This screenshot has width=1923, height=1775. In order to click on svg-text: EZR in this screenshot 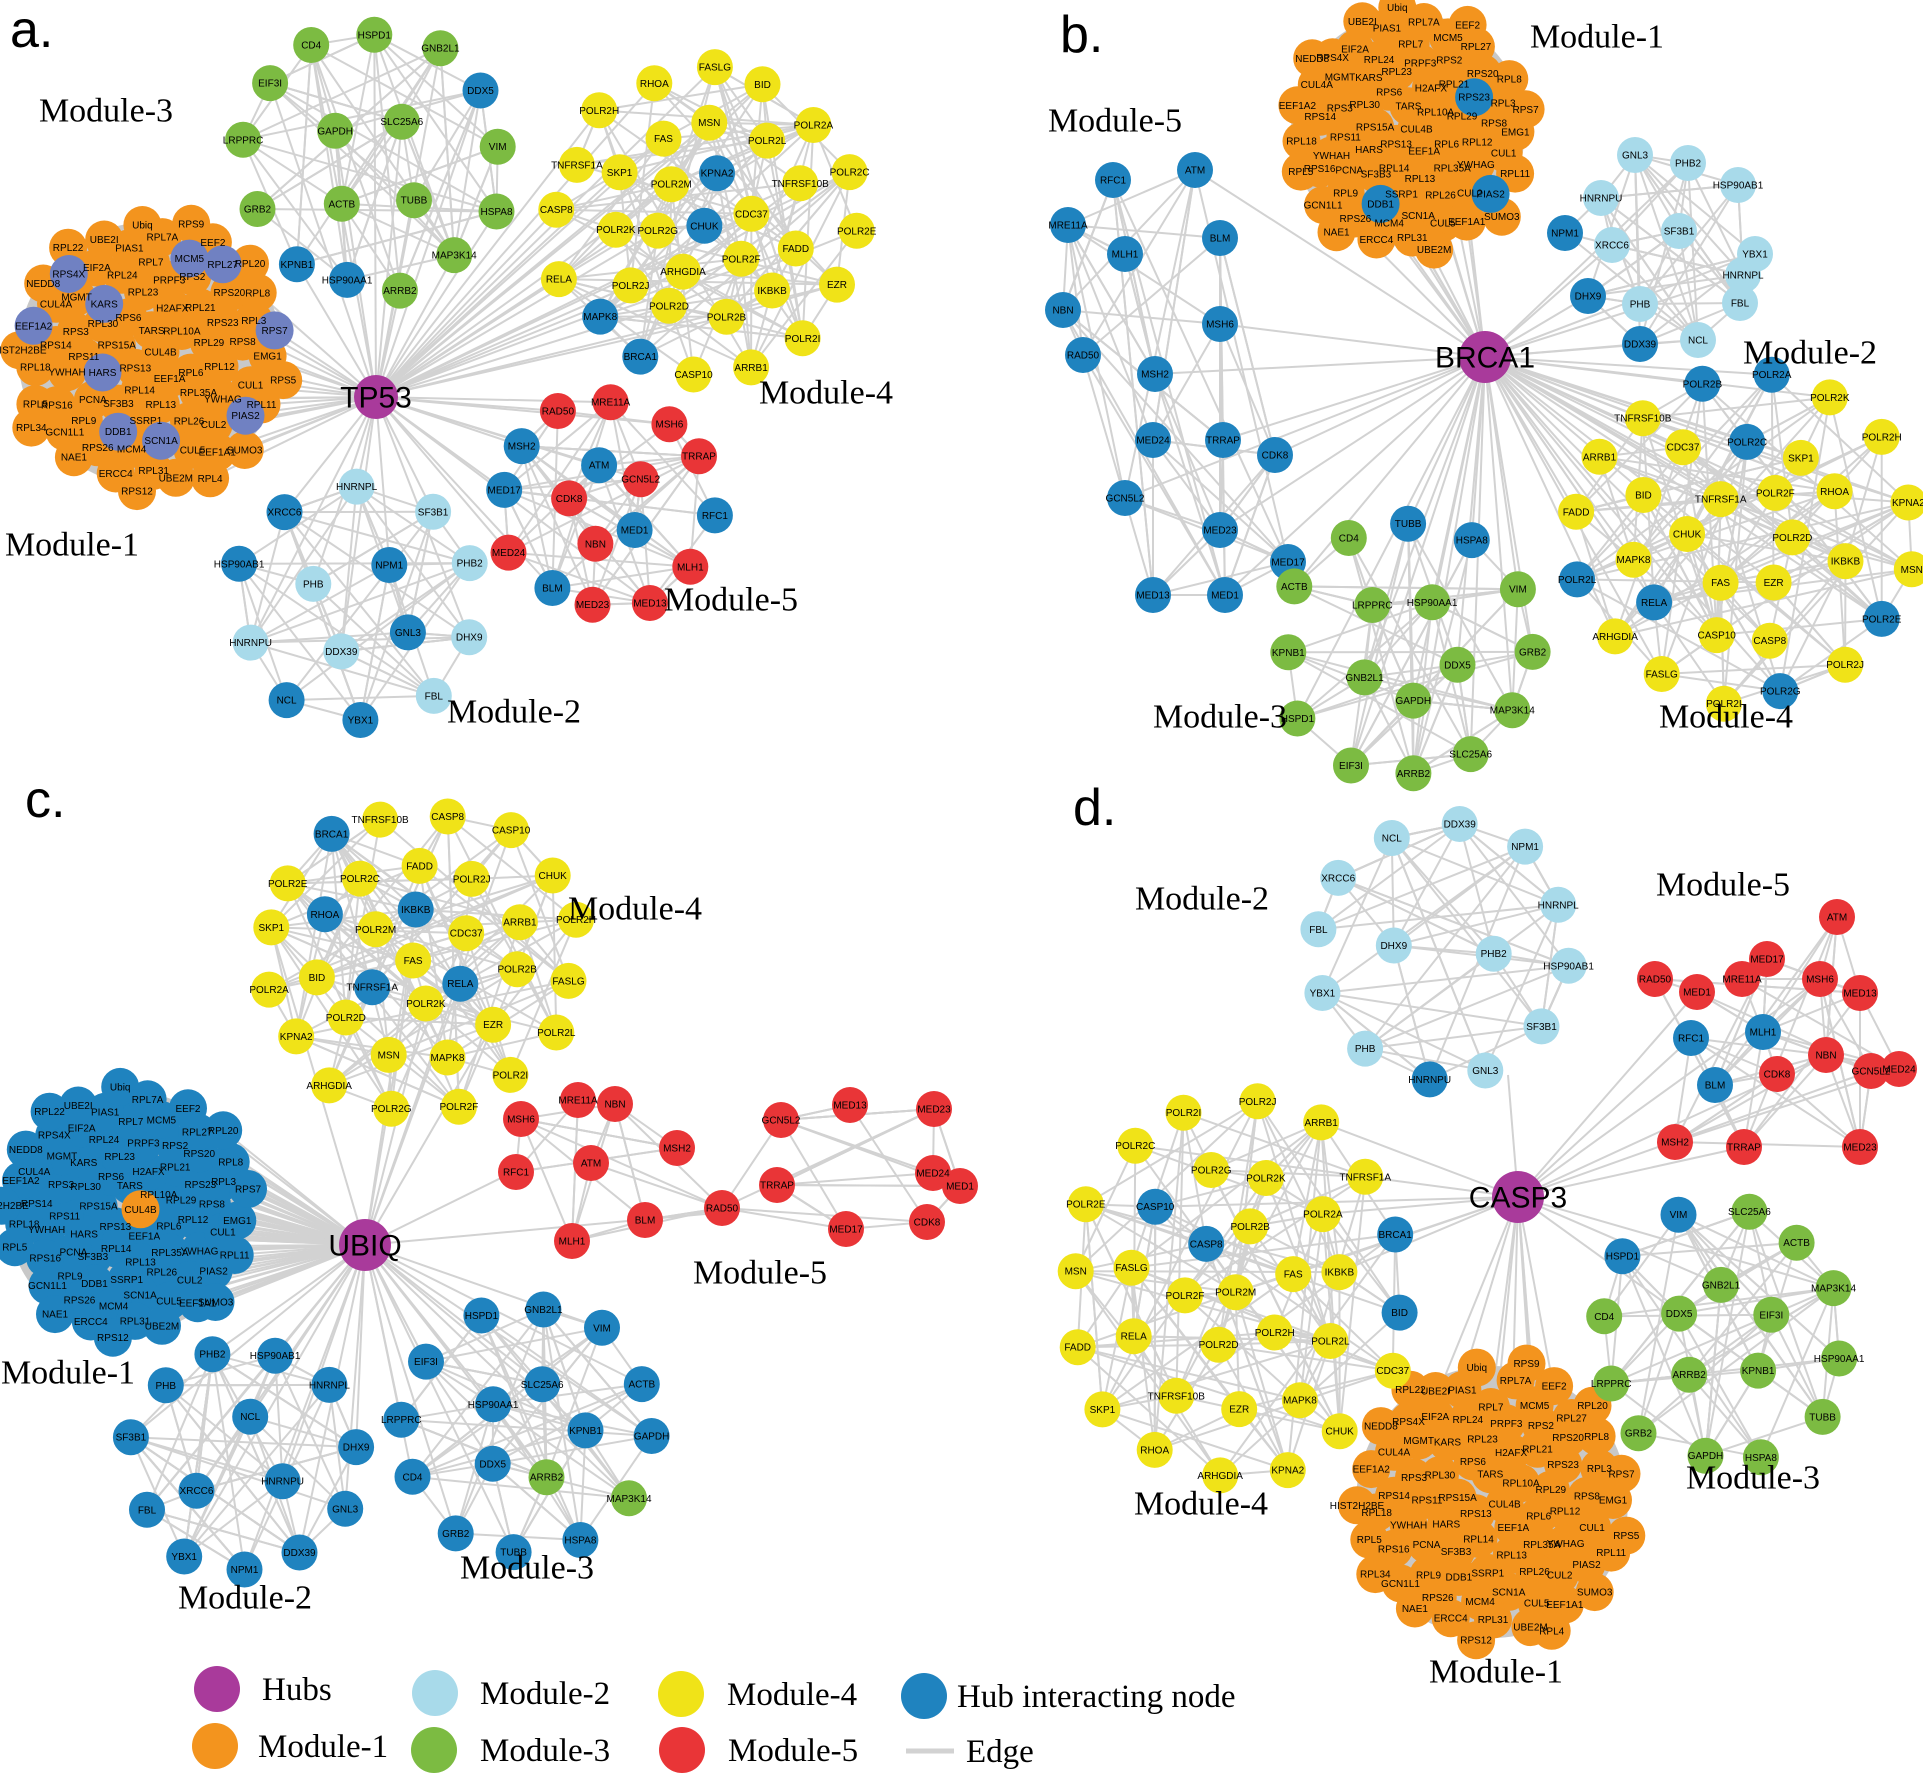, I will do `click(493, 1025)`.